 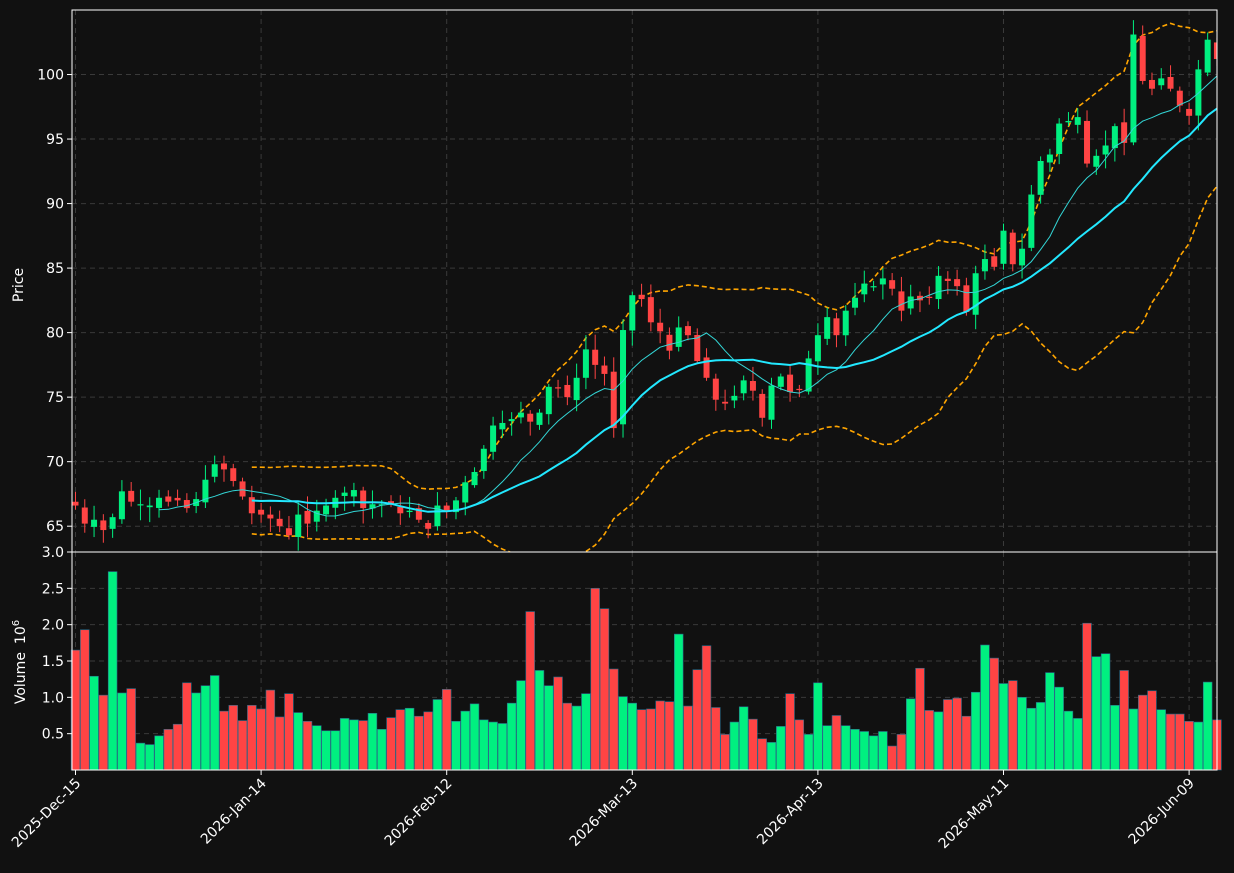 What do you see at coordinates (53, 589) in the screenshot?
I see `volume-tick-label: 2.5` at bounding box center [53, 589].